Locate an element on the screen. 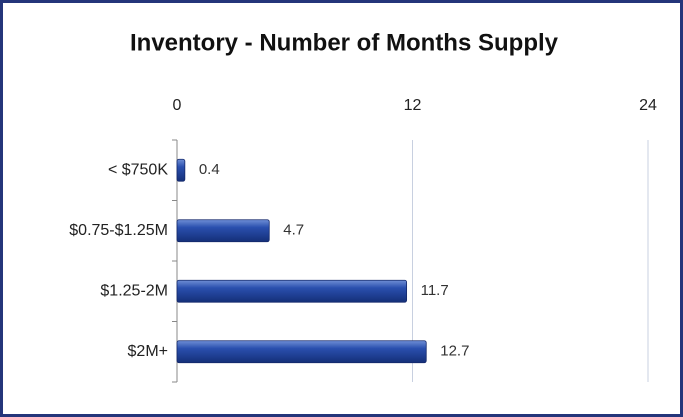 Image resolution: width=683 pixels, height=417 pixels. y-tick-label: < $750K is located at coordinates (138, 169).